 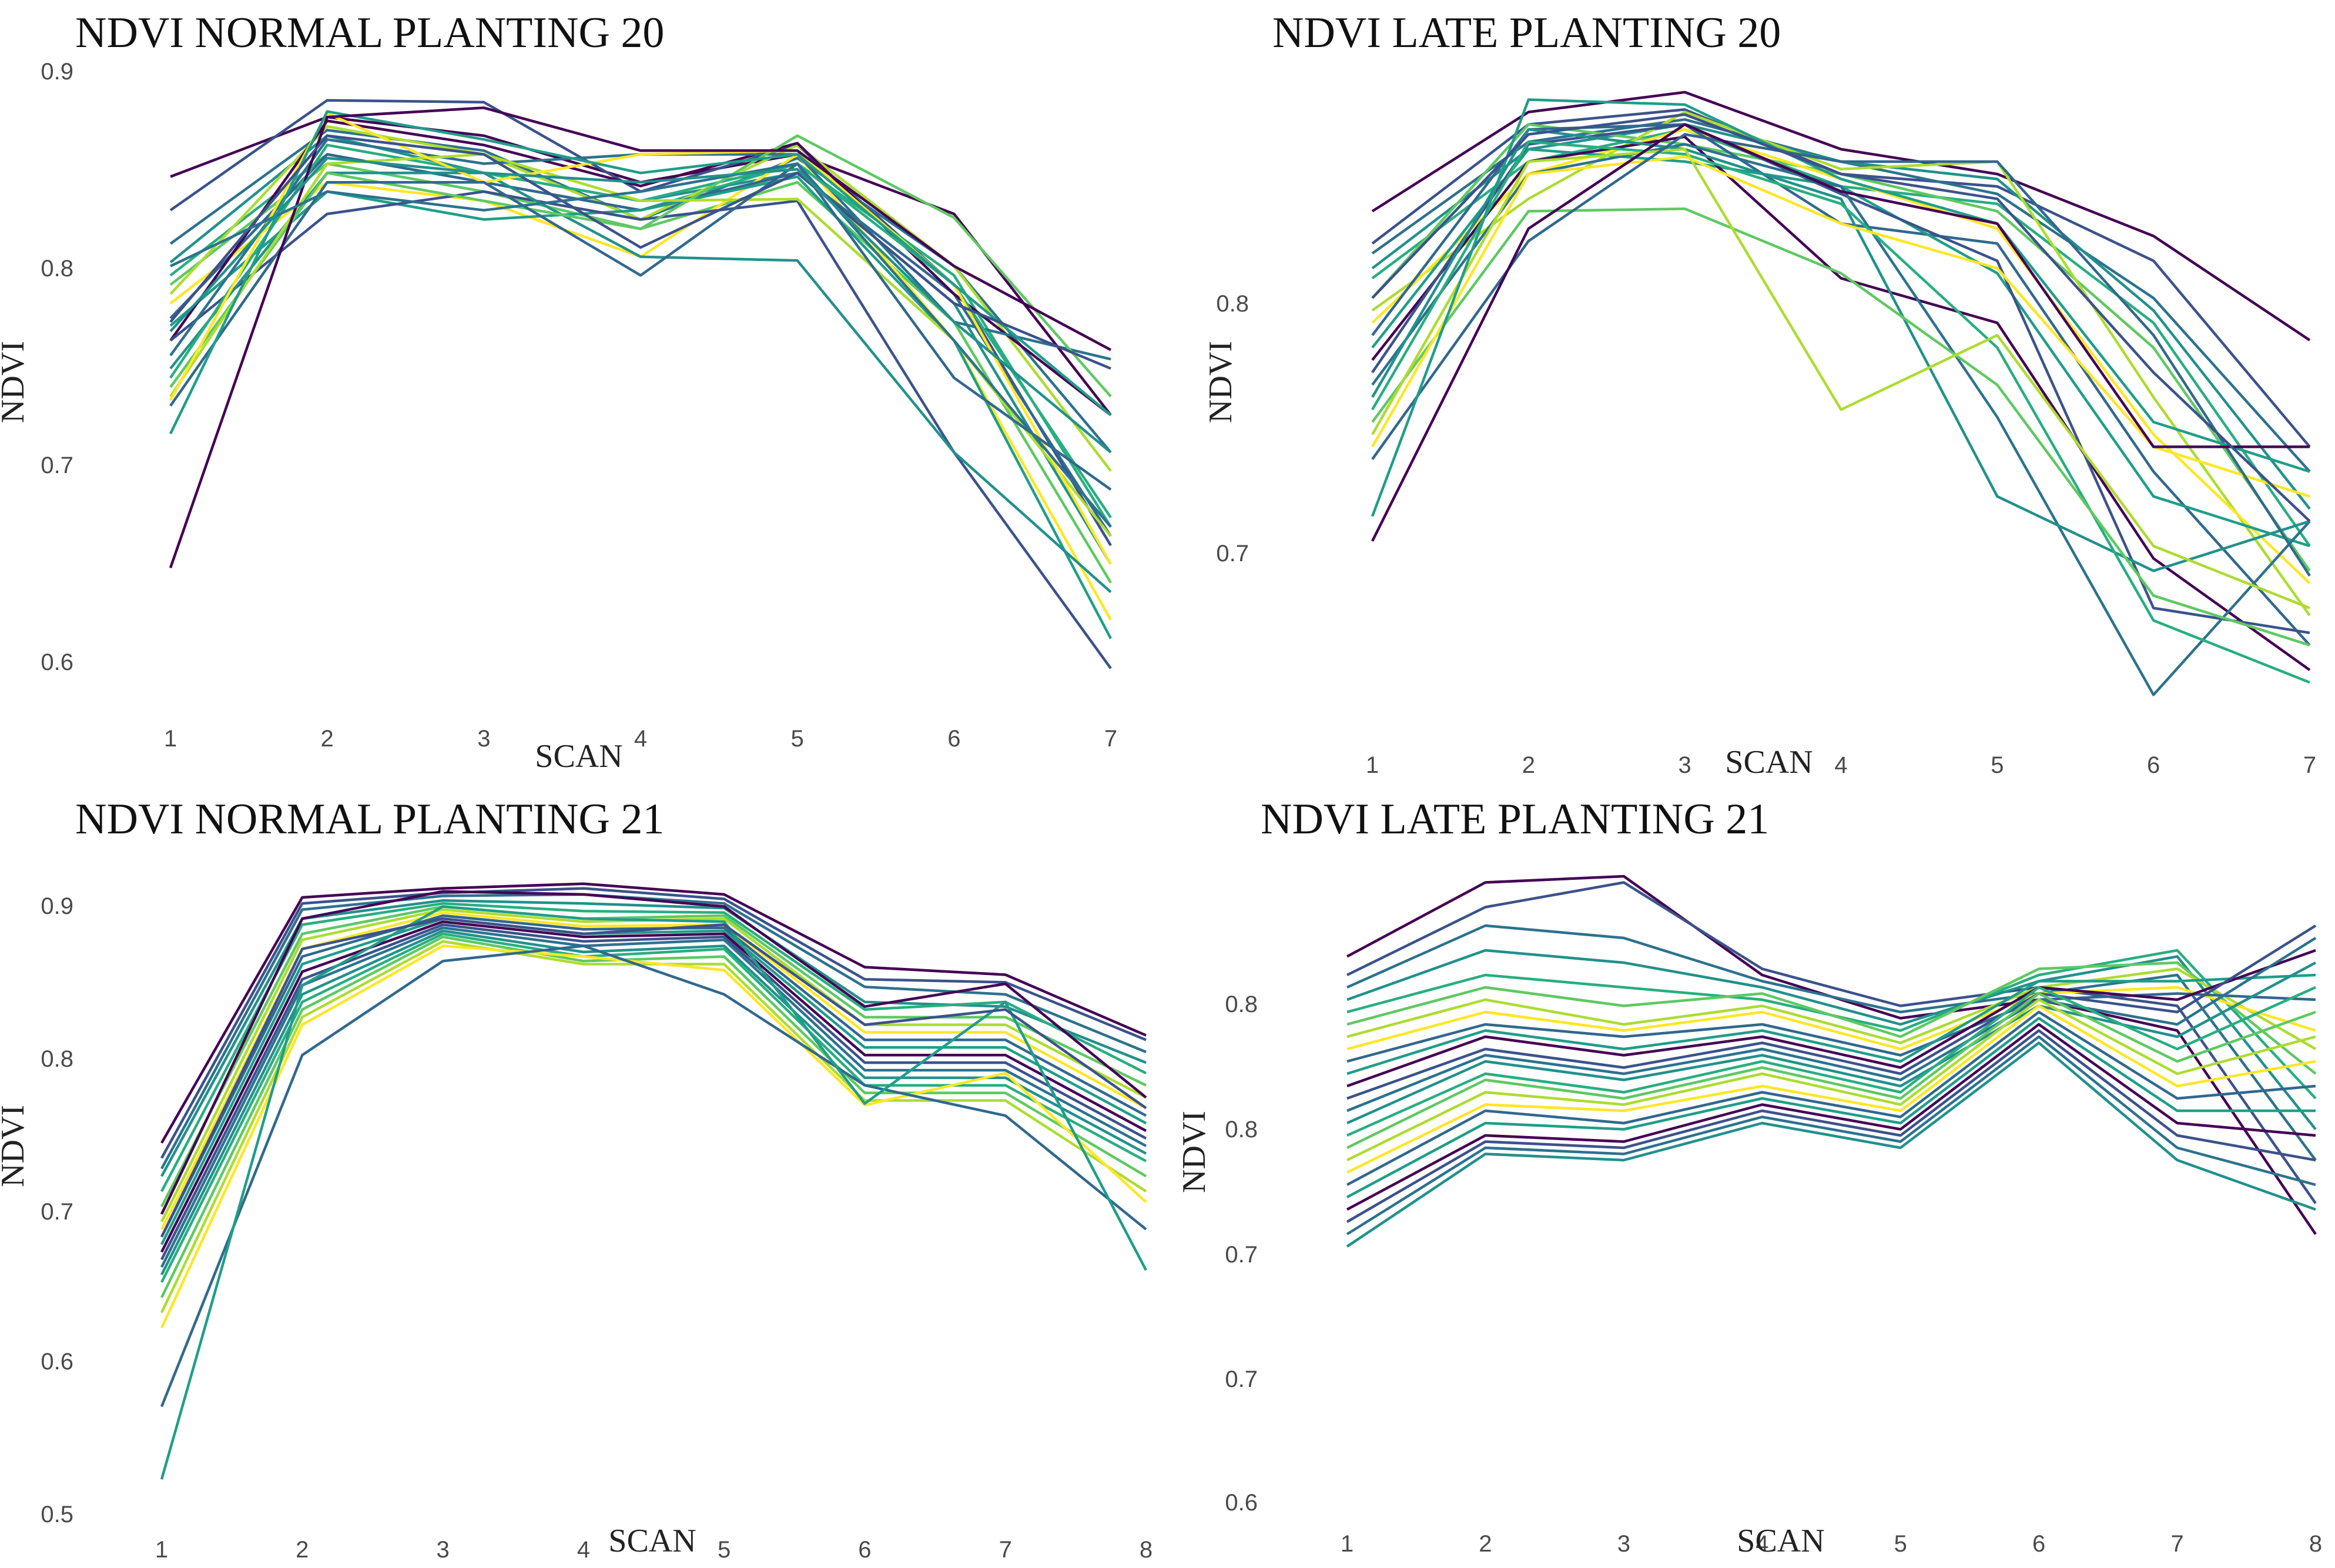 What do you see at coordinates (1515, 819) in the screenshot?
I see `chart-title: NDVI LATE PLANTING 21` at bounding box center [1515, 819].